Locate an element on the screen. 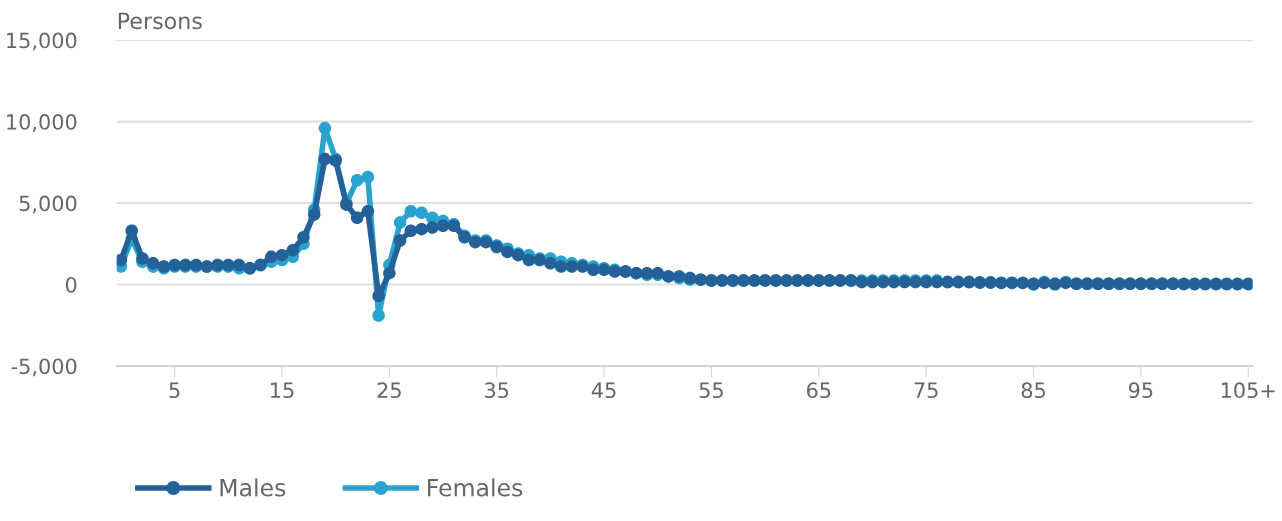 This screenshot has width=1282, height=521. legend-label: Females is located at coordinates (475, 487).